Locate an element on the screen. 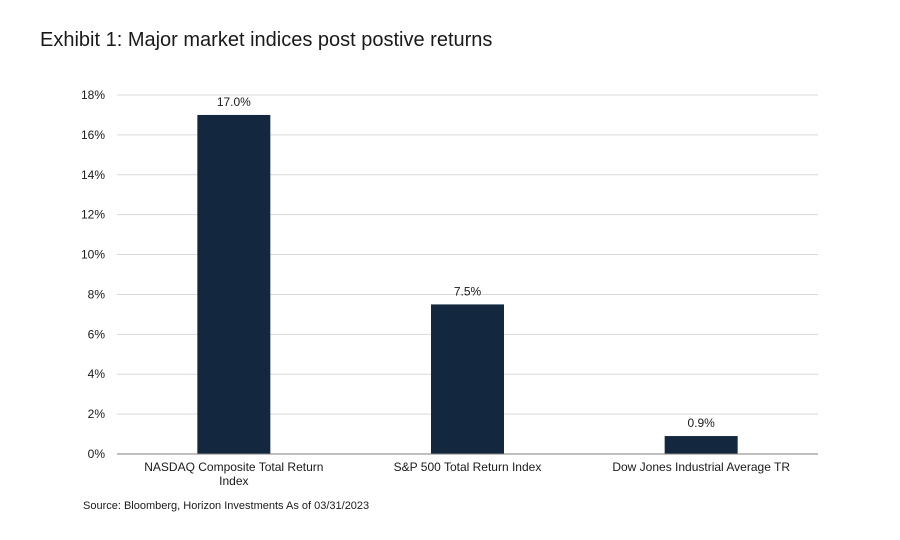 This screenshot has height=540, width=900. y-tick-label: 18% is located at coordinates (93, 95).